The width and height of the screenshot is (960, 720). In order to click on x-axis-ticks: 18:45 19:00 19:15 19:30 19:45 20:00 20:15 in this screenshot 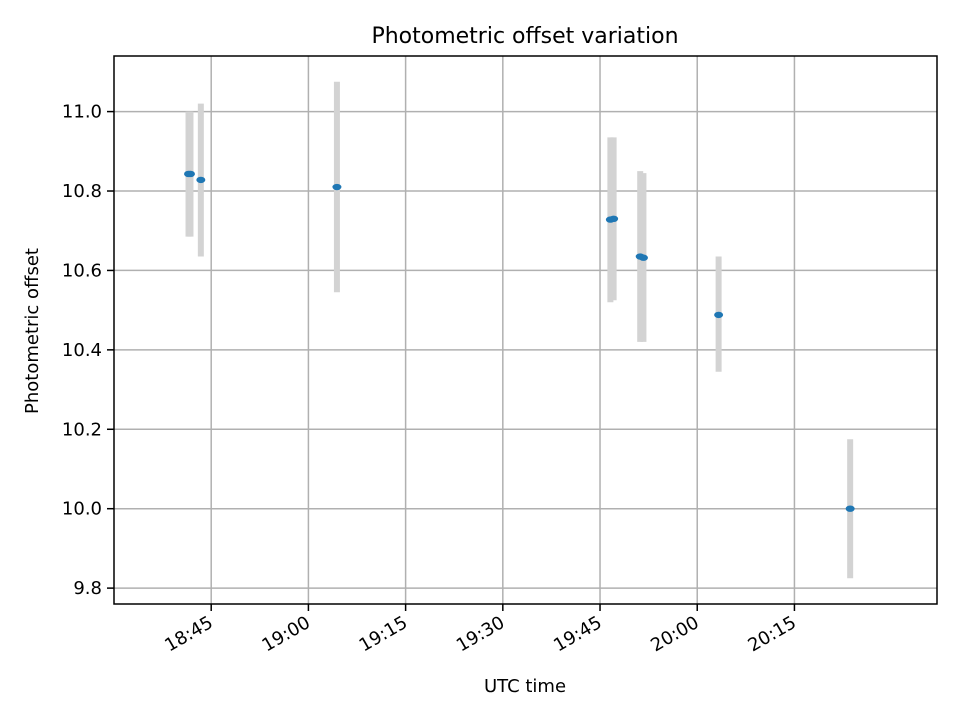, I will do `click(480, 630)`.